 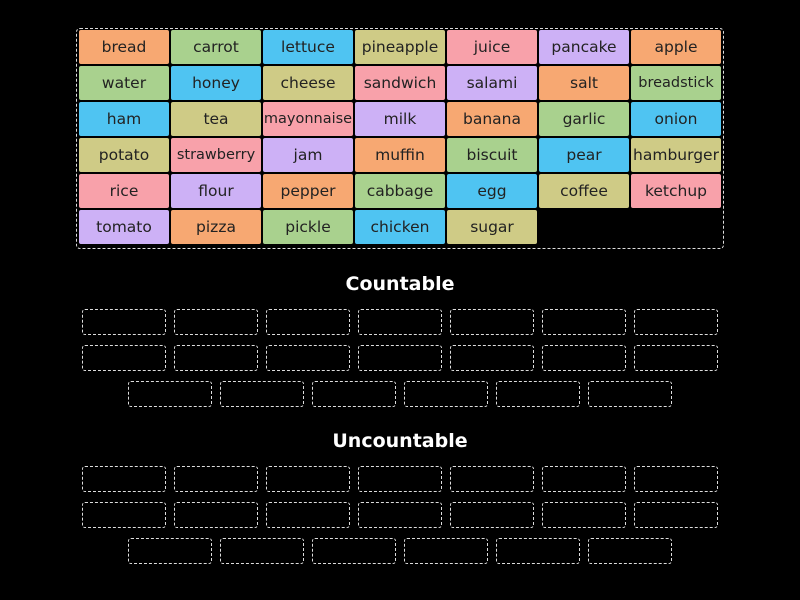 I want to click on word-tile: sugar, so click(x=492, y=227).